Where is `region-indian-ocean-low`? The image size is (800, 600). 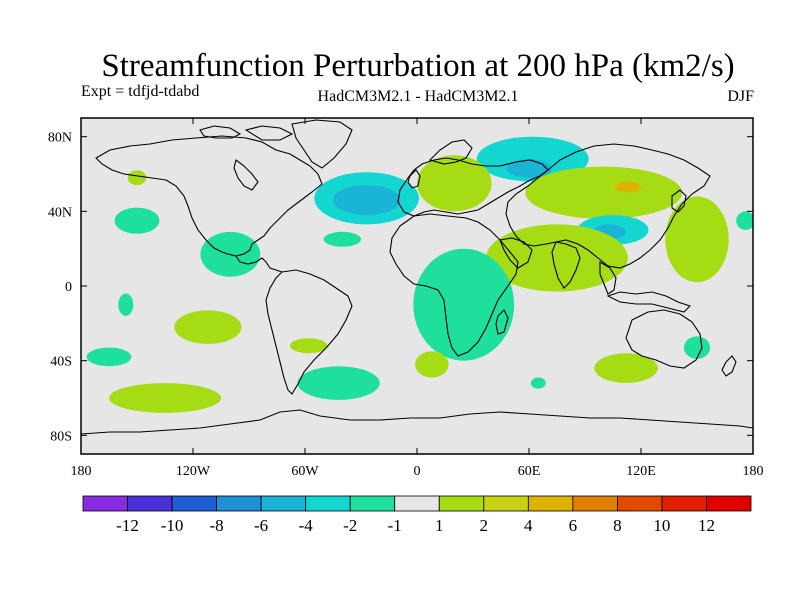
region-indian-ocean-low is located at coordinates (538, 383).